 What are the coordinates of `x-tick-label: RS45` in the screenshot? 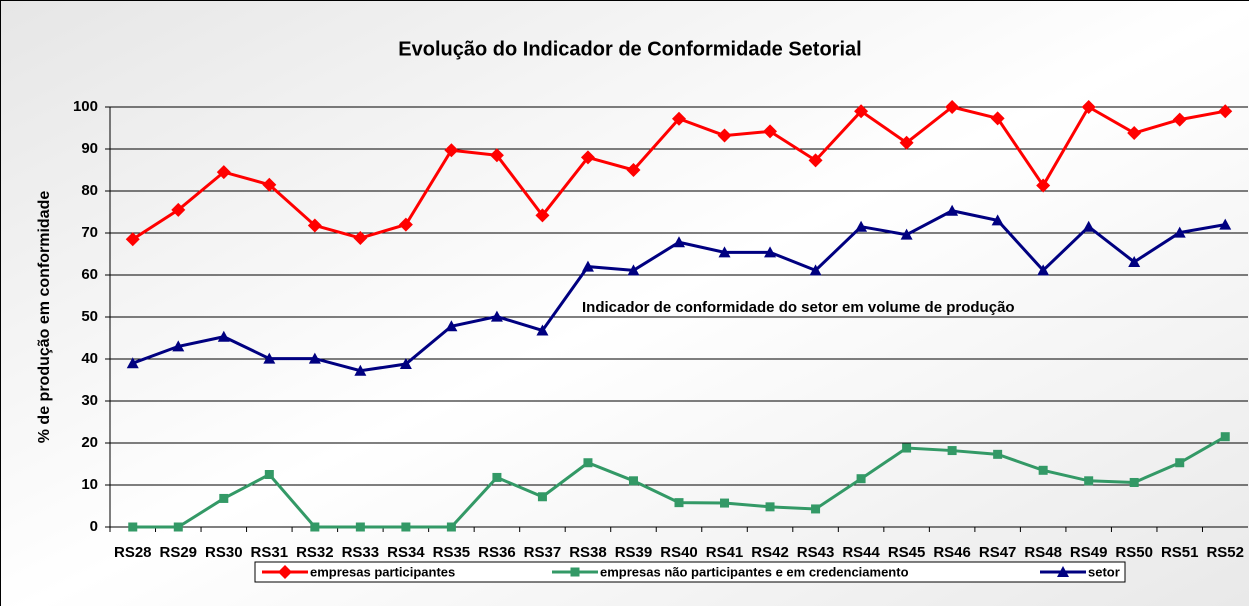 It's located at (907, 552).